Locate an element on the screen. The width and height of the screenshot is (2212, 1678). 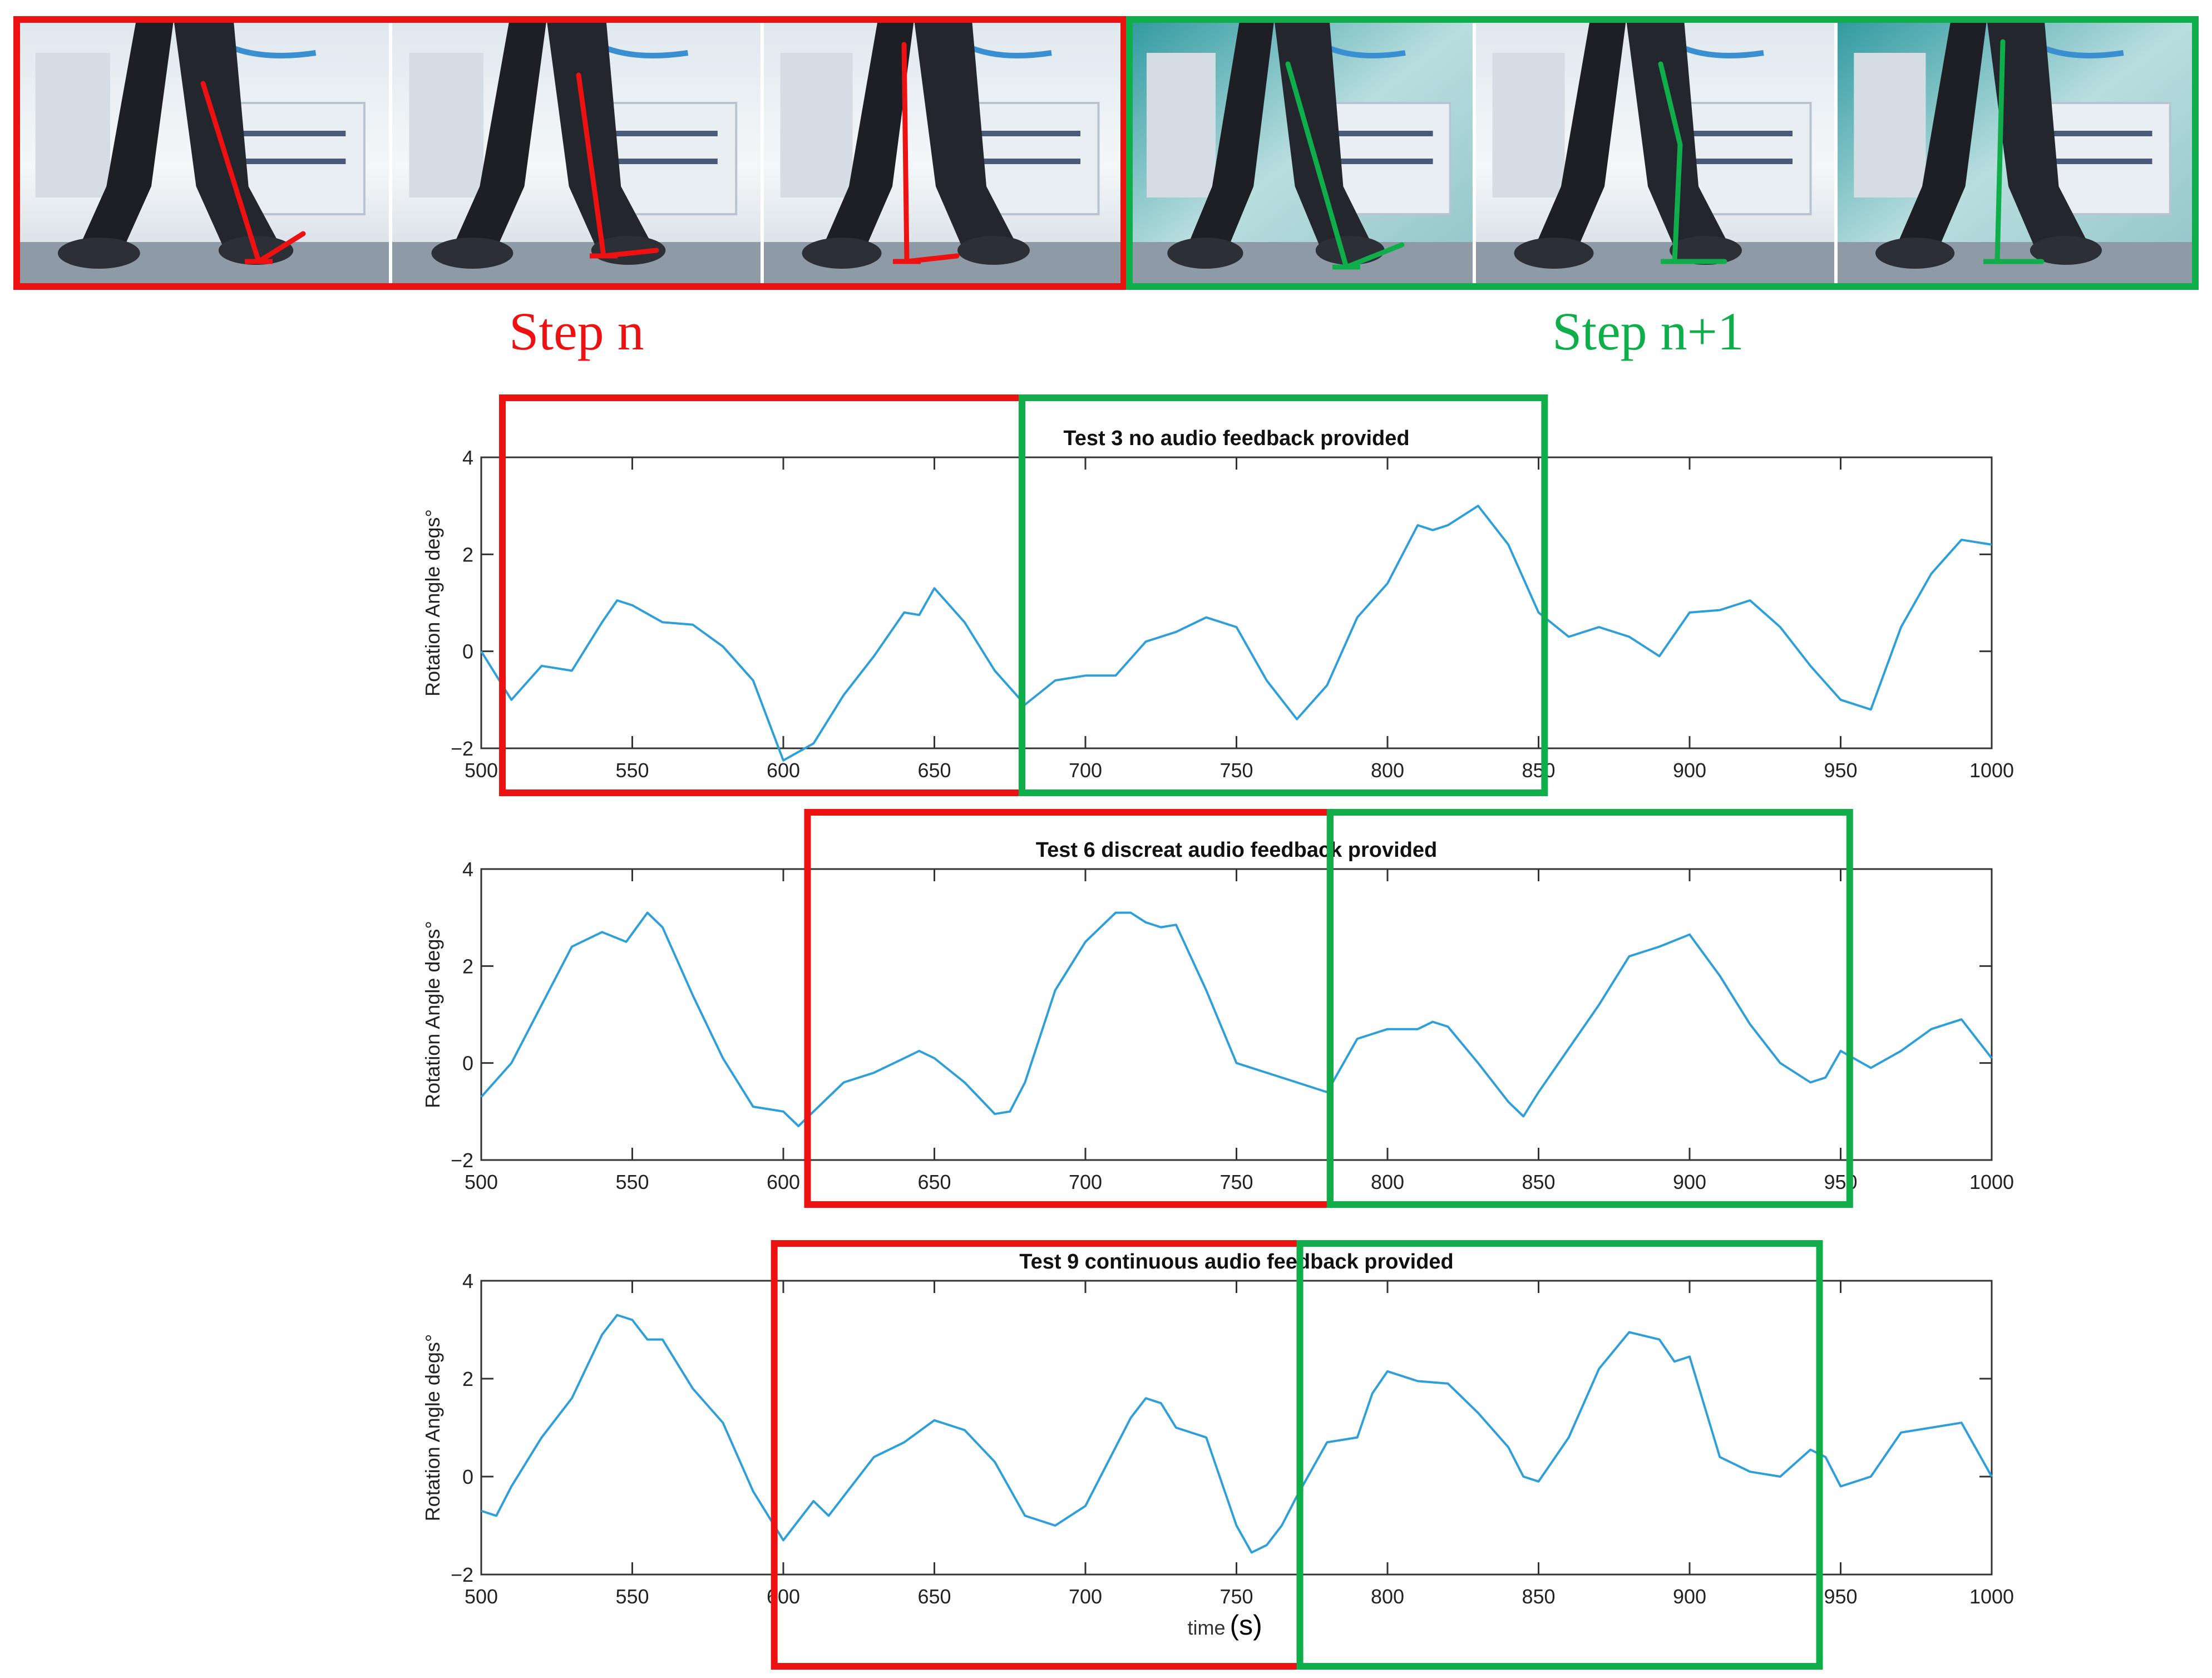
step-n1-label: Step n+1 is located at coordinates (1648, 331).